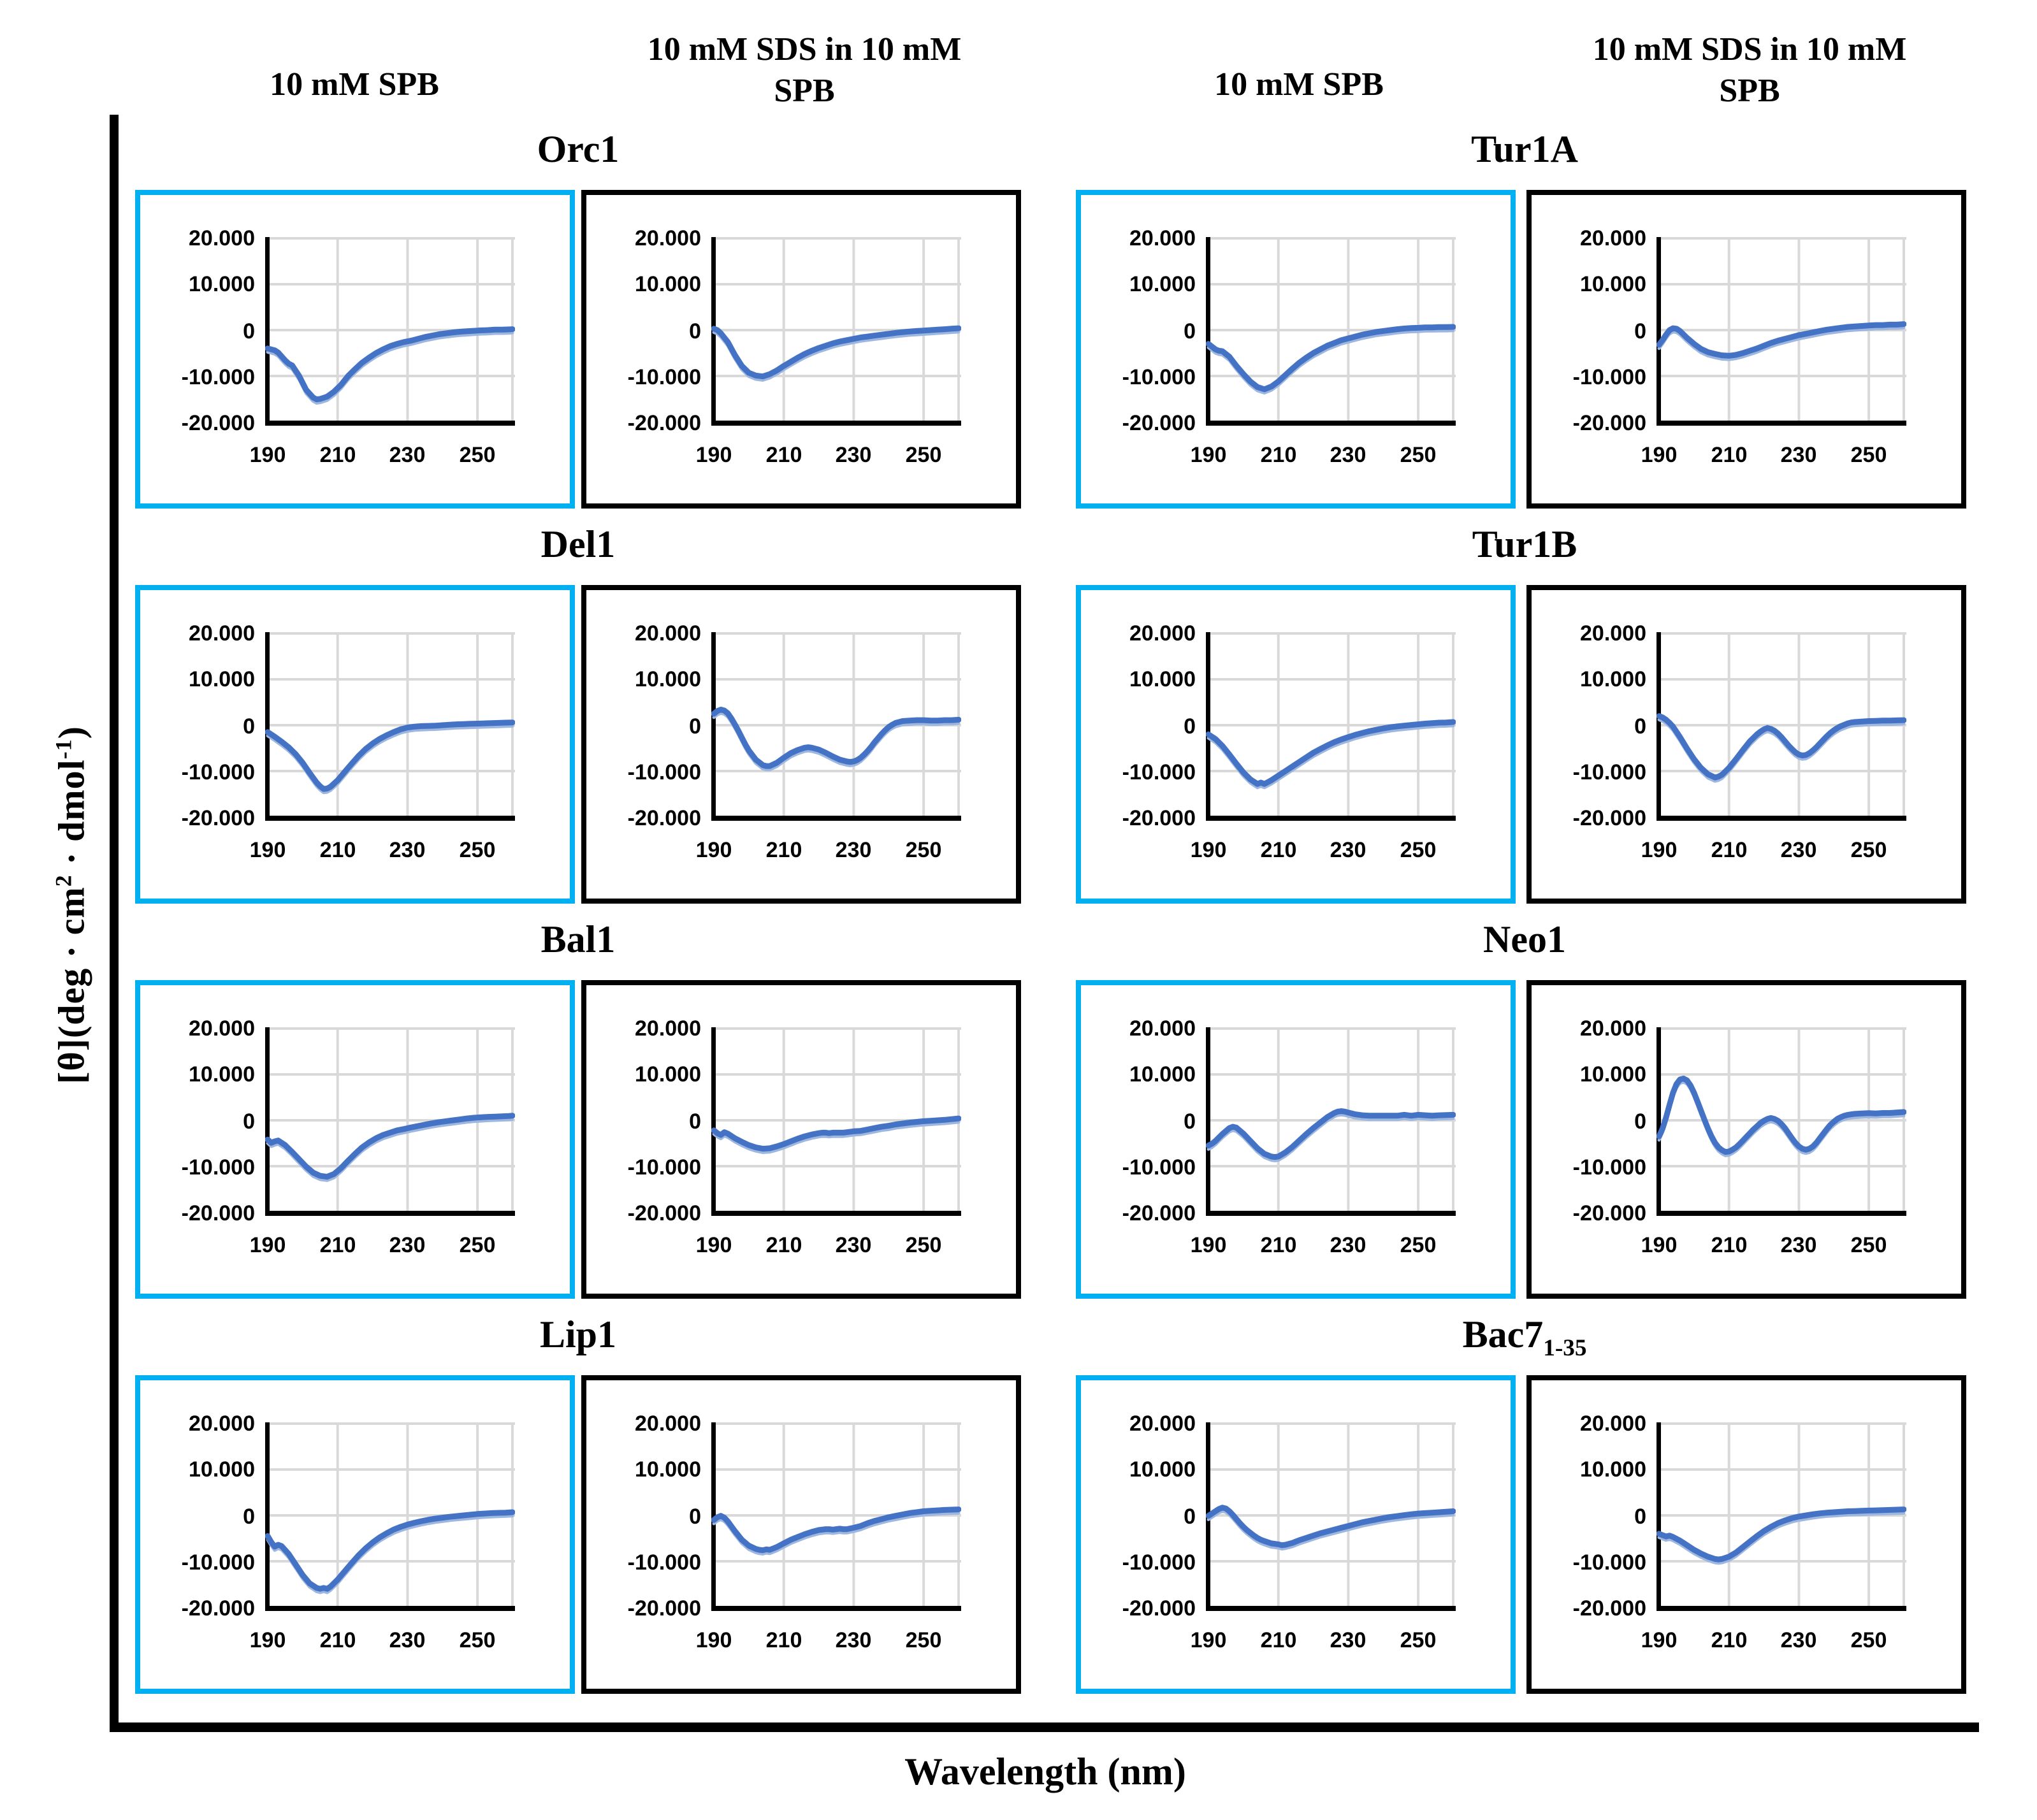  What do you see at coordinates (1746, 1139) in the screenshot?
I see `chart-neo1-sds: 20.000 10.000 0 -10.000 -20.000 190 210 230 250` at bounding box center [1746, 1139].